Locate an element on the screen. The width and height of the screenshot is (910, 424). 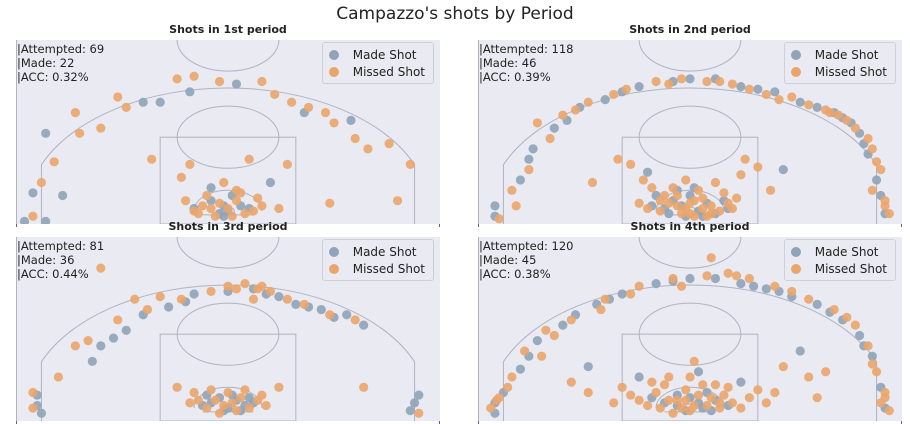
legend-label: Made Shot is located at coordinates (846, 54).